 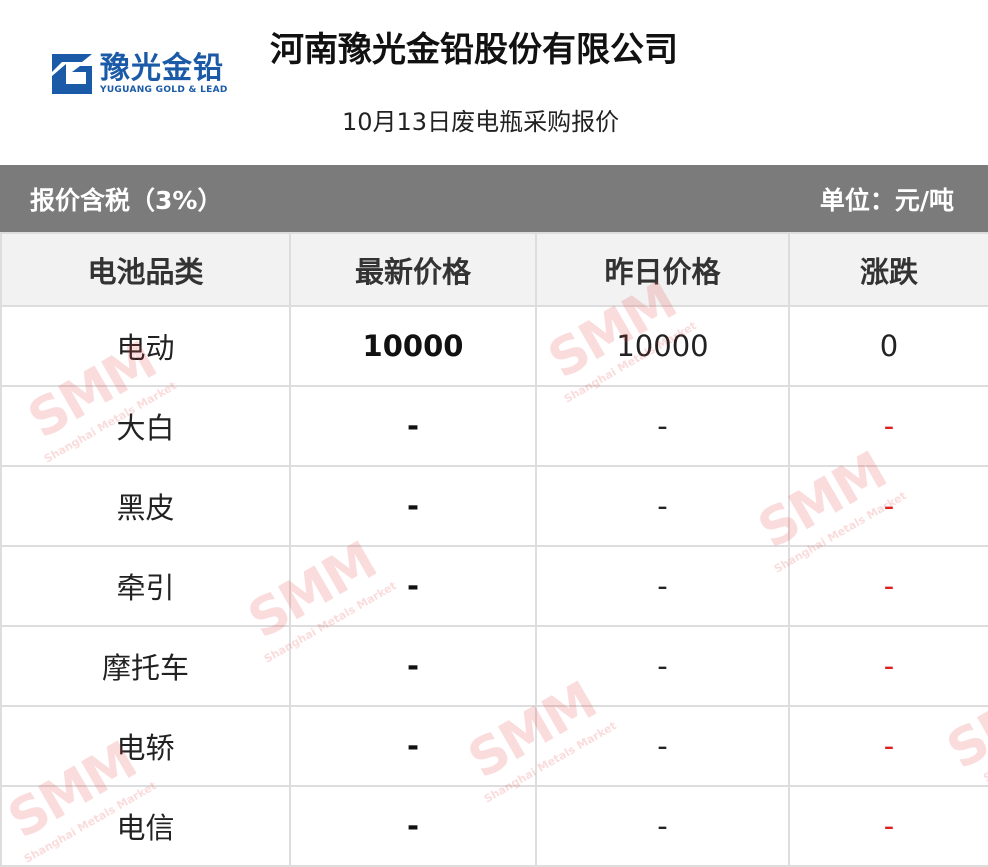 I want to click on table-row: 黑皮 - - -, so click(x=494, y=506).